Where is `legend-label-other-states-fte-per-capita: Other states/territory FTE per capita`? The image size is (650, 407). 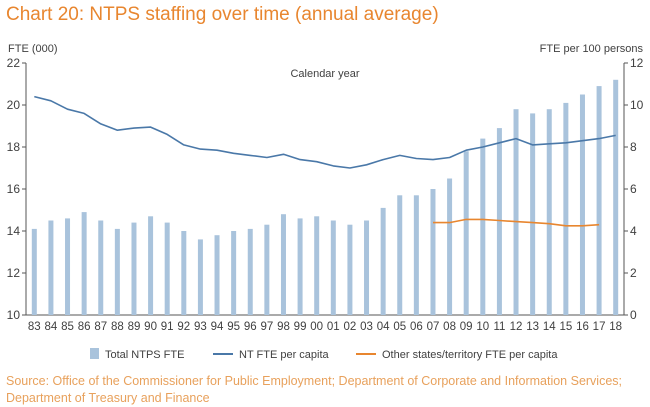 legend-label-other-states-fte-per-capita: Other states/territory FTE per capita is located at coordinates (470, 355).